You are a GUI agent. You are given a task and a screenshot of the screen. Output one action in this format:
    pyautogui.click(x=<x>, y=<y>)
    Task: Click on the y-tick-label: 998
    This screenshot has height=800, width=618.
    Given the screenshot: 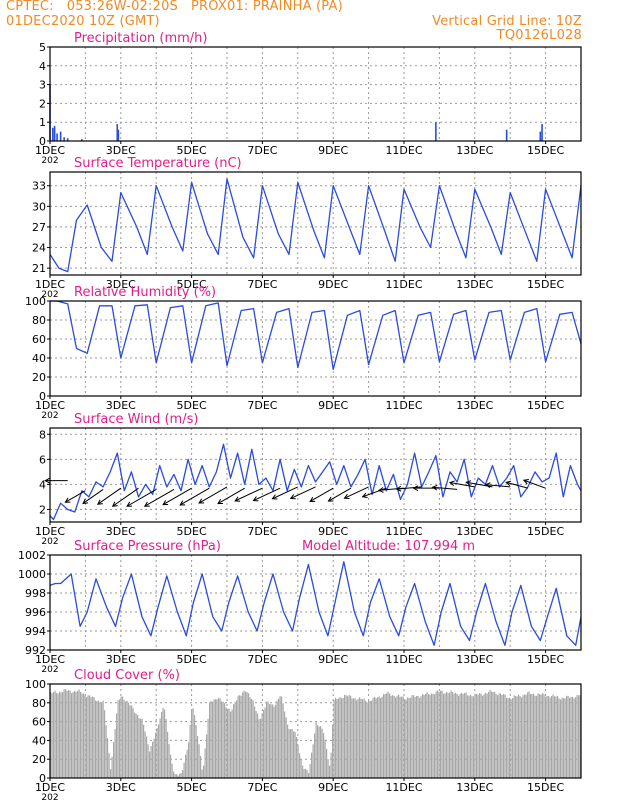 What is the action you would take?
    pyautogui.click(x=35, y=593)
    